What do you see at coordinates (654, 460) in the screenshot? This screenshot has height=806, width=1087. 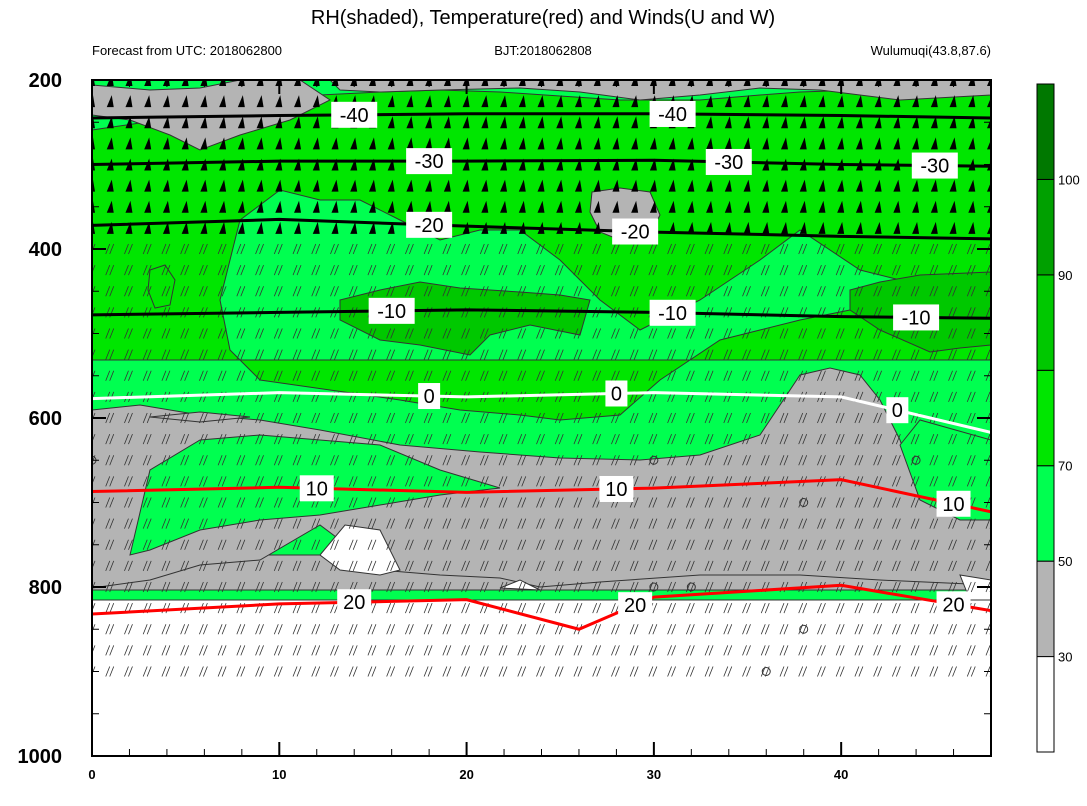 I see `calm-wind-marker` at bounding box center [654, 460].